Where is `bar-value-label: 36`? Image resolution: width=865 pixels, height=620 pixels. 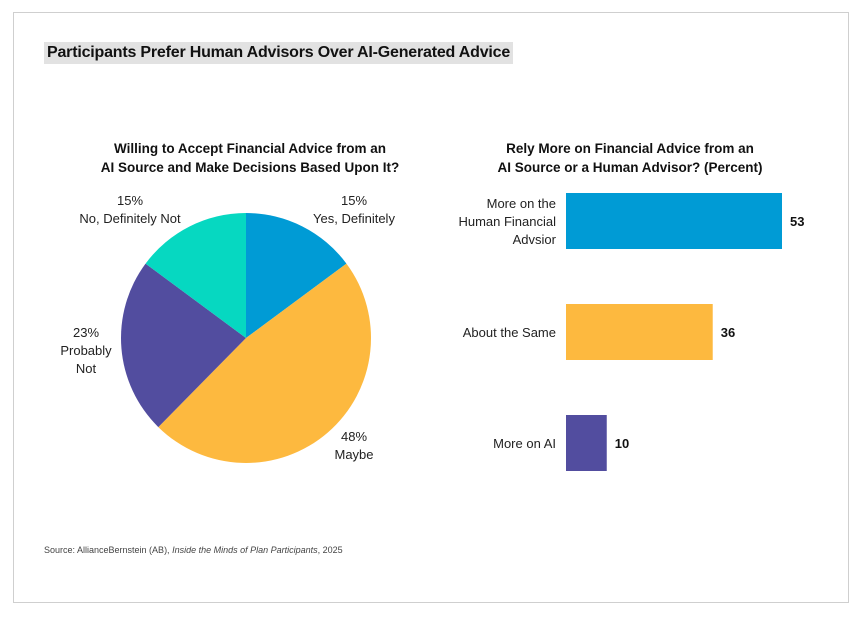 bar-value-label: 36 is located at coordinates (728, 332).